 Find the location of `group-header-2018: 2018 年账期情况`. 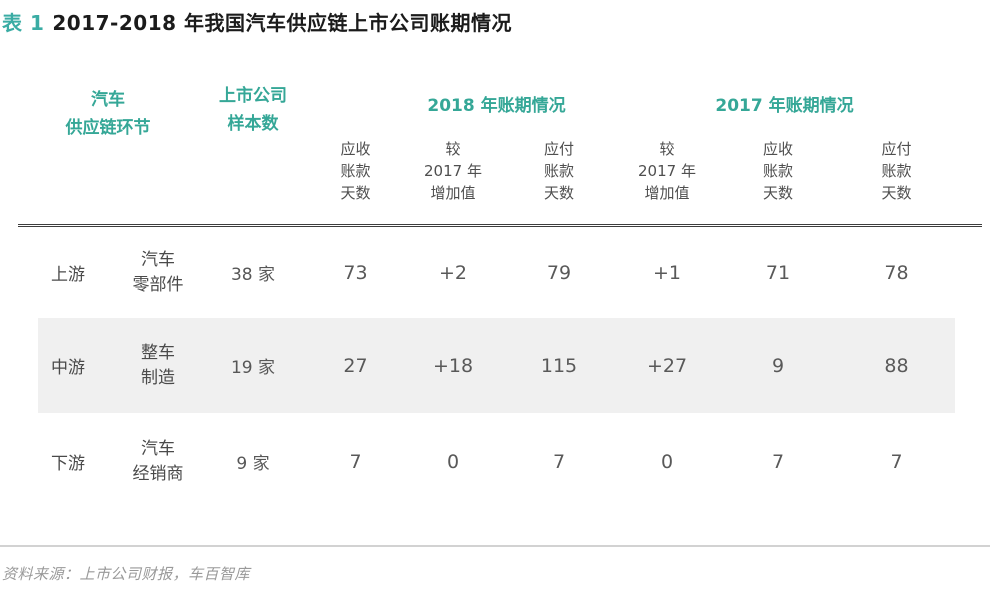

group-header-2018: 2018 年账期情况 is located at coordinates (496, 106).